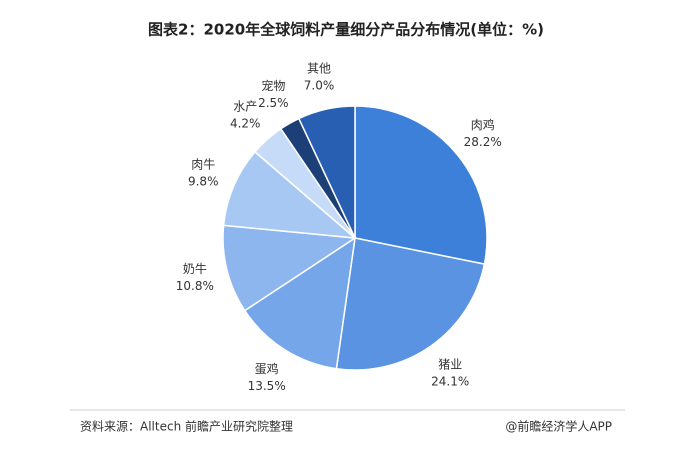 The image size is (693, 469). What do you see at coordinates (195, 268) in the screenshot?
I see `slice-label: 奶牛` at bounding box center [195, 268].